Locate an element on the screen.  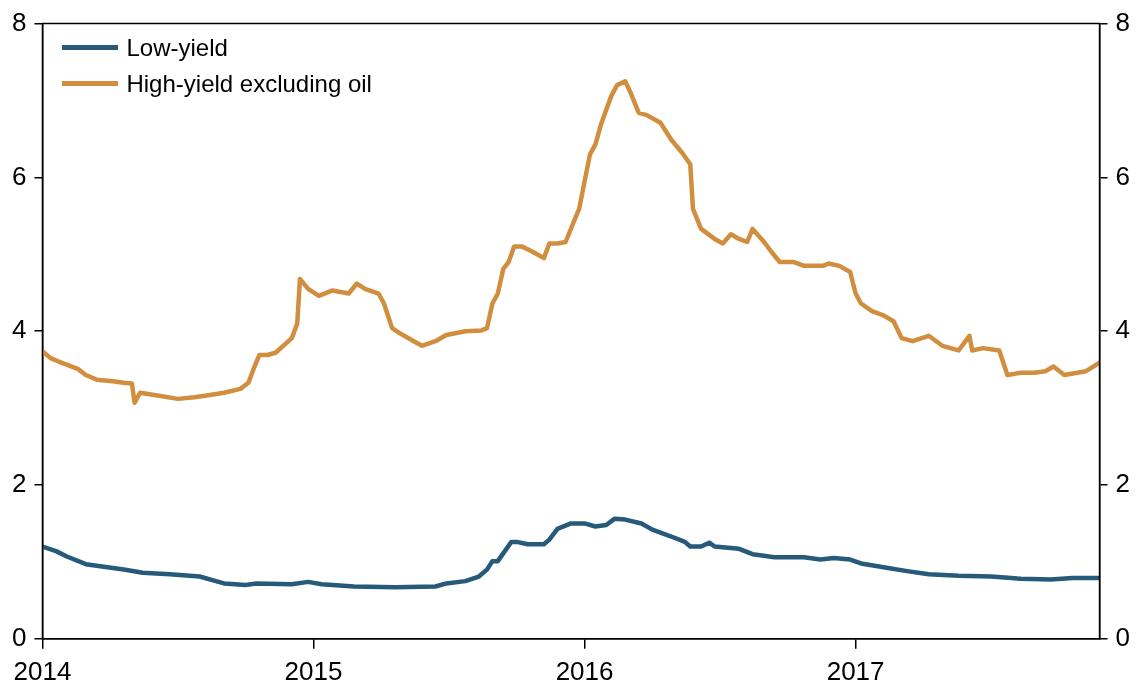
y-tick-label: 8 is located at coordinates (19, 21).